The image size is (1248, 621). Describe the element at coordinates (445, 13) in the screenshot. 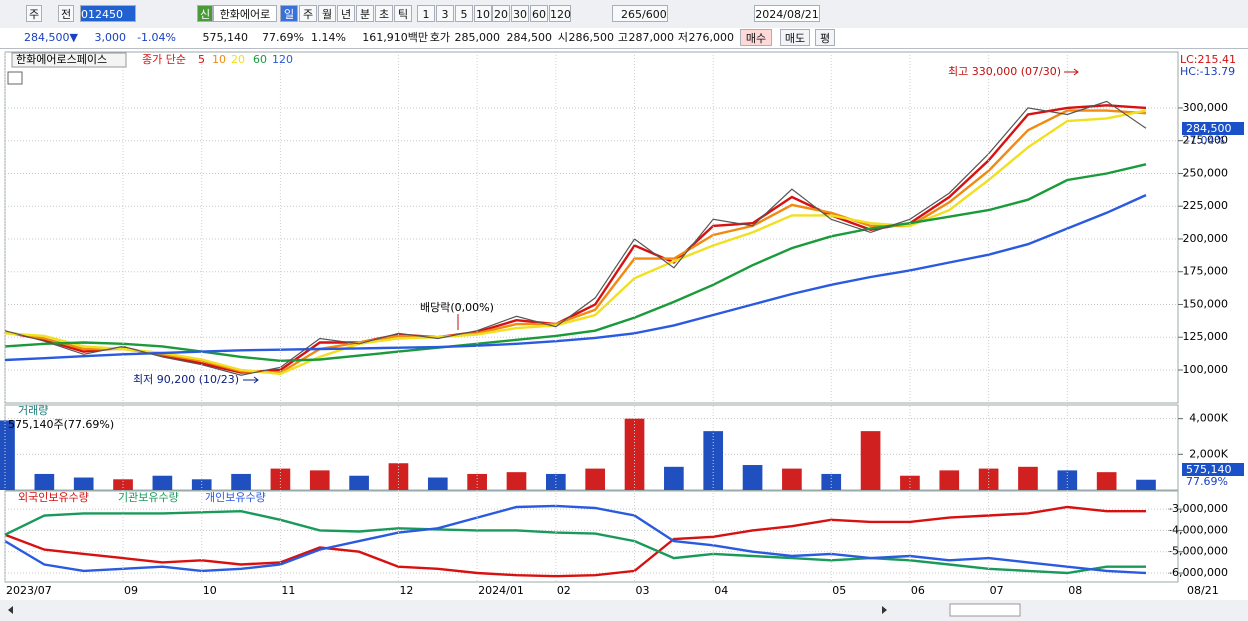

I see `toolbar-item: 3` at that location.